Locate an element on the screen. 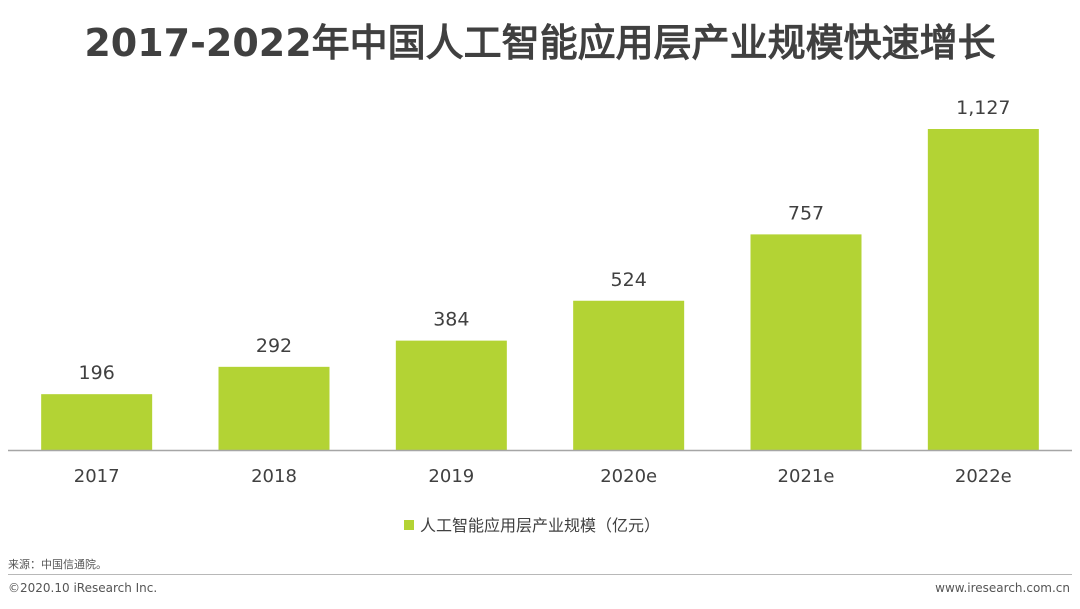  legend-swatch is located at coordinates (409, 525).